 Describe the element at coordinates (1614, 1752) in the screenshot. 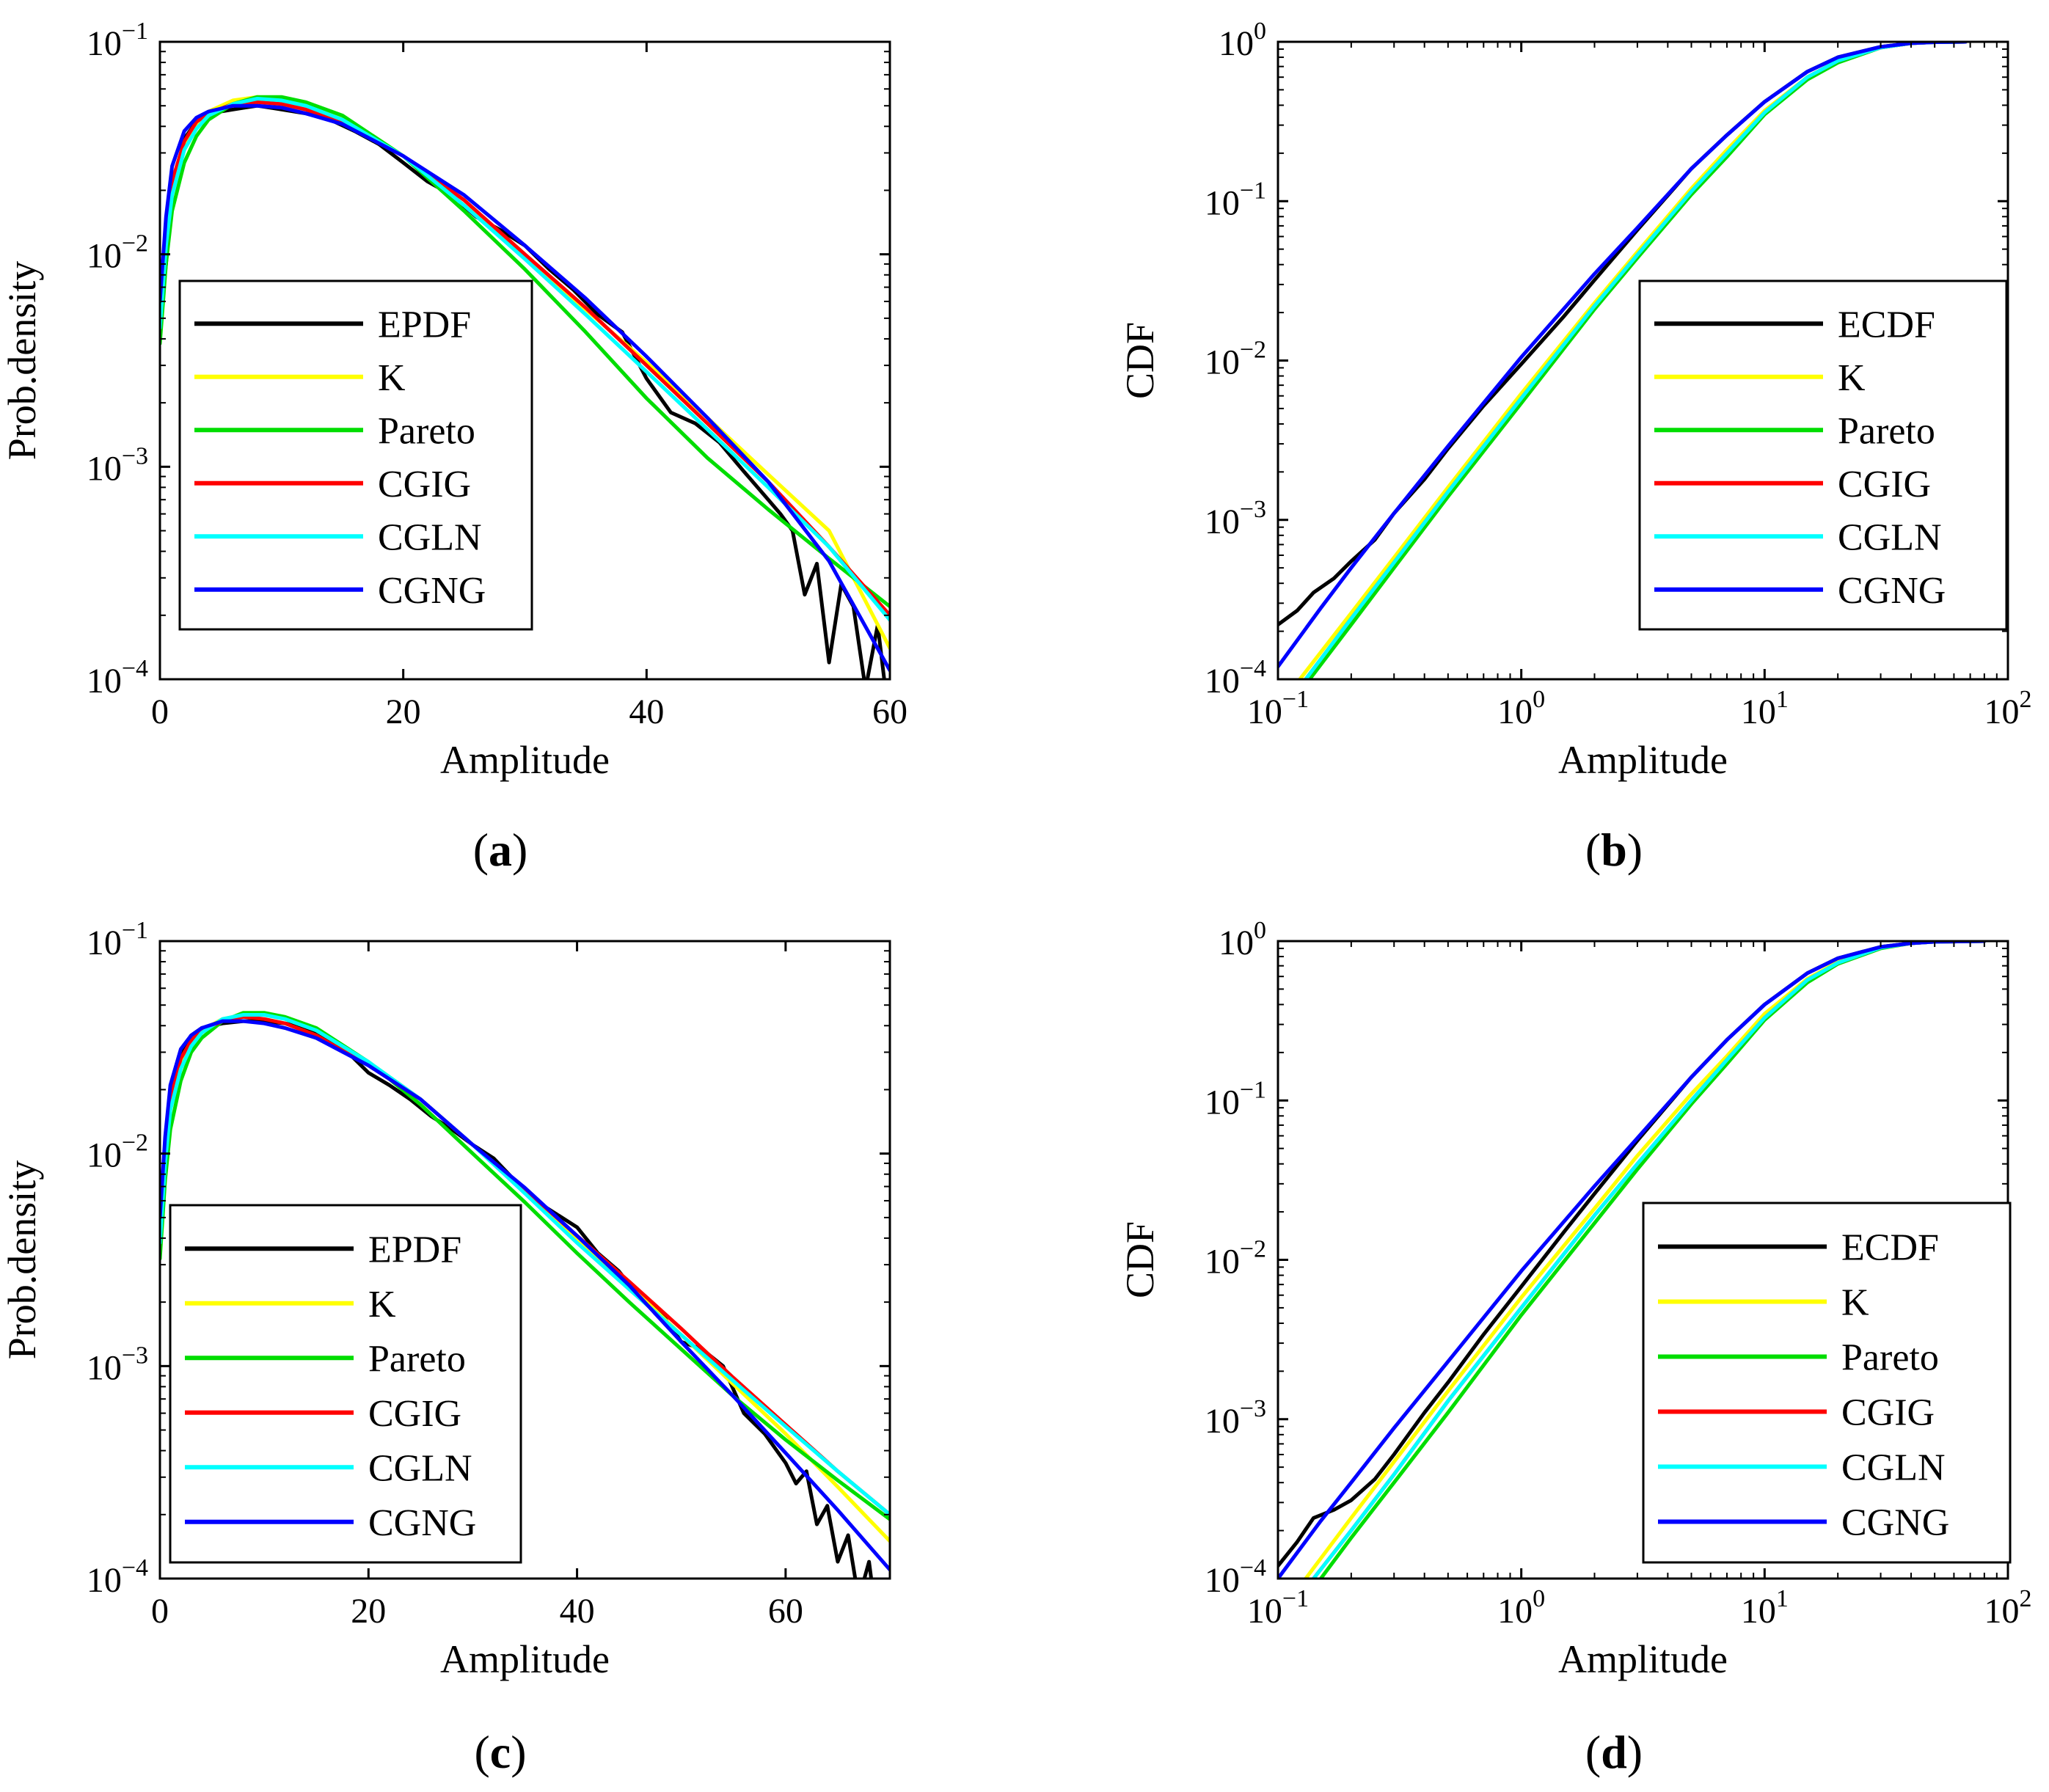

I see `panel-d-label: (d)` at that location.